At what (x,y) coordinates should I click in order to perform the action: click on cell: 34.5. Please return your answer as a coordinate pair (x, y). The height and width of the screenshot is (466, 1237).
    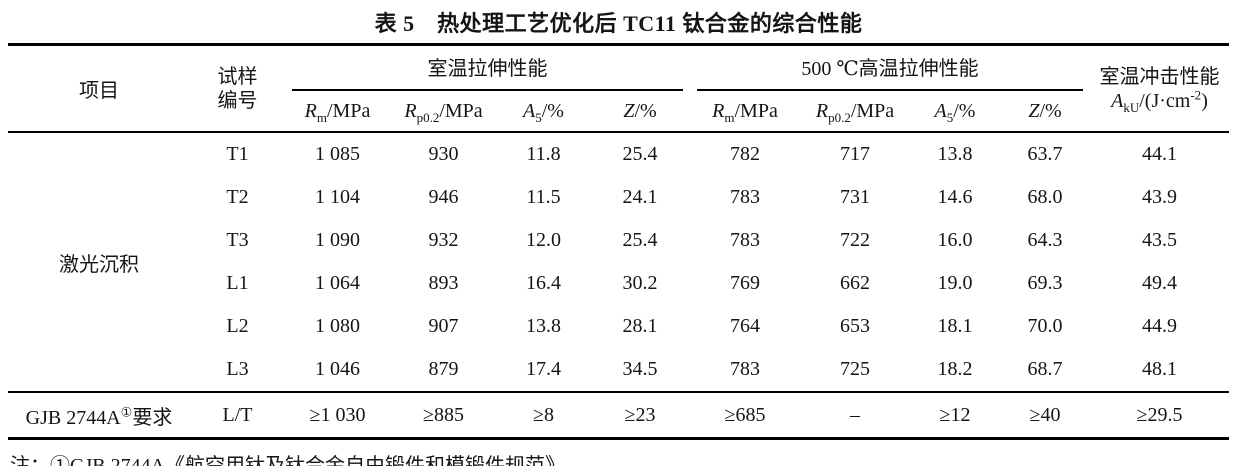
    Looking at the image, I should click on (640, 369).